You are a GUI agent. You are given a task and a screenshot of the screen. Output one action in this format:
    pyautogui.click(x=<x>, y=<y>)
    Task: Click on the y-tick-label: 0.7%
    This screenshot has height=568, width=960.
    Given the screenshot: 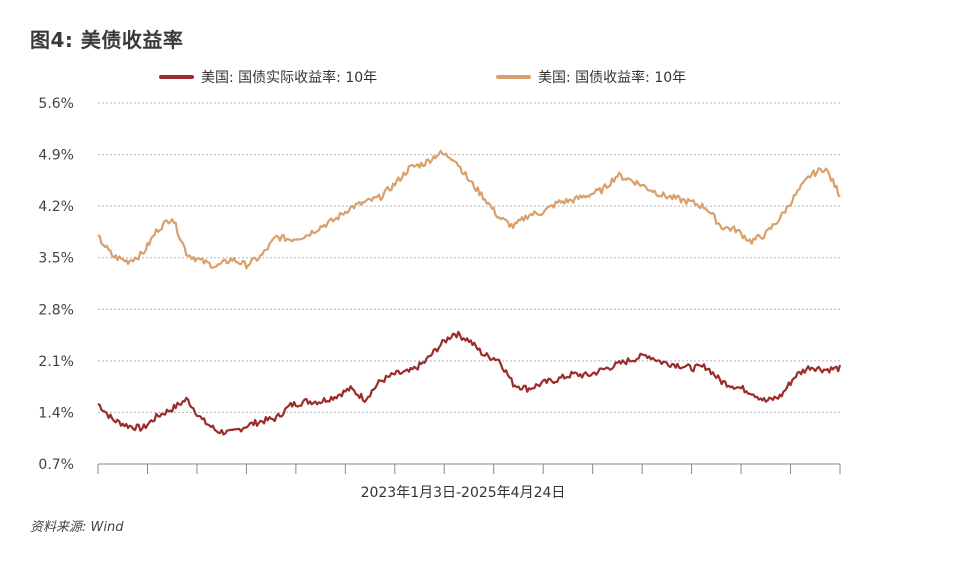 What is the action you would take?
    pyautogui.click(x=56, y=465)
    